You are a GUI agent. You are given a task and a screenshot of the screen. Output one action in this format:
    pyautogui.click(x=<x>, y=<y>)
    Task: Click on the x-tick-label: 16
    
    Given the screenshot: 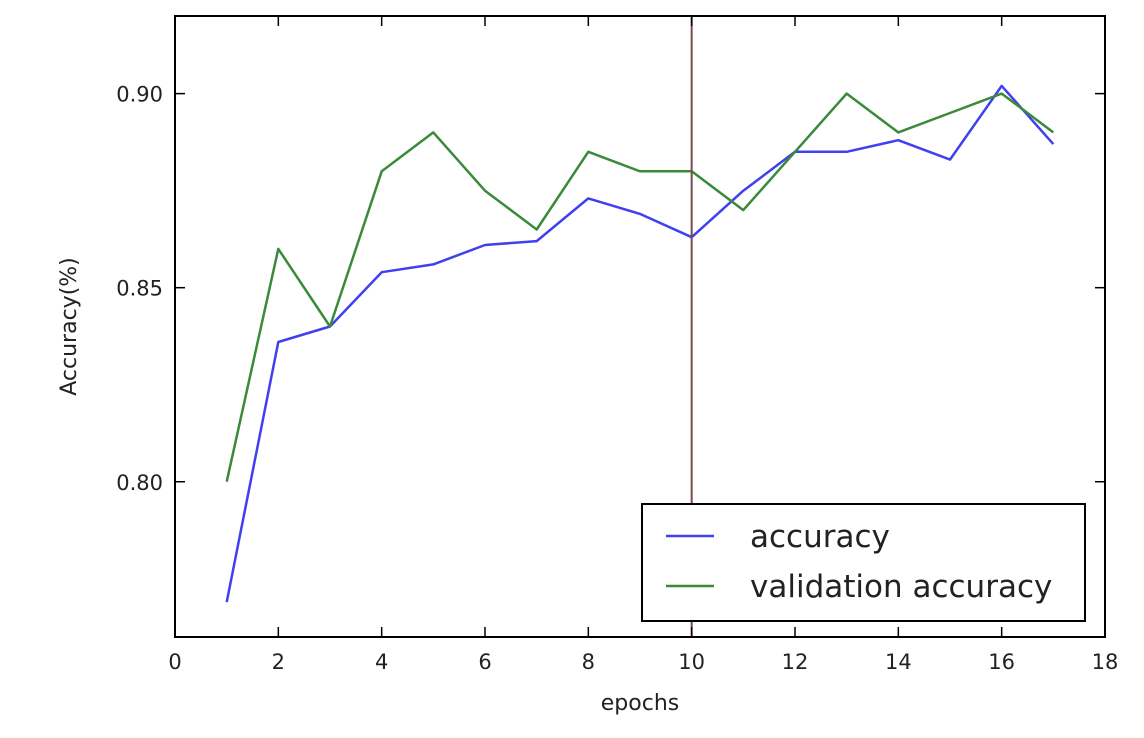 What is the action you would take?
    pyautogui.click(x=1001, y=662)
    